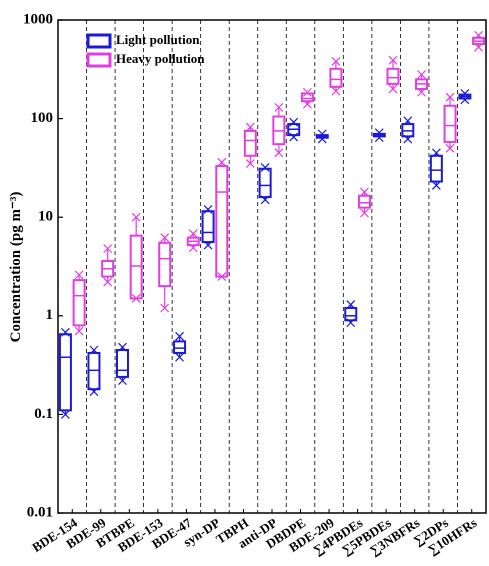 The image size is (489, 566). Describe the element at coordinates (38, 19) in the screenshot. I see `y-tick-label: 1000` at that location.